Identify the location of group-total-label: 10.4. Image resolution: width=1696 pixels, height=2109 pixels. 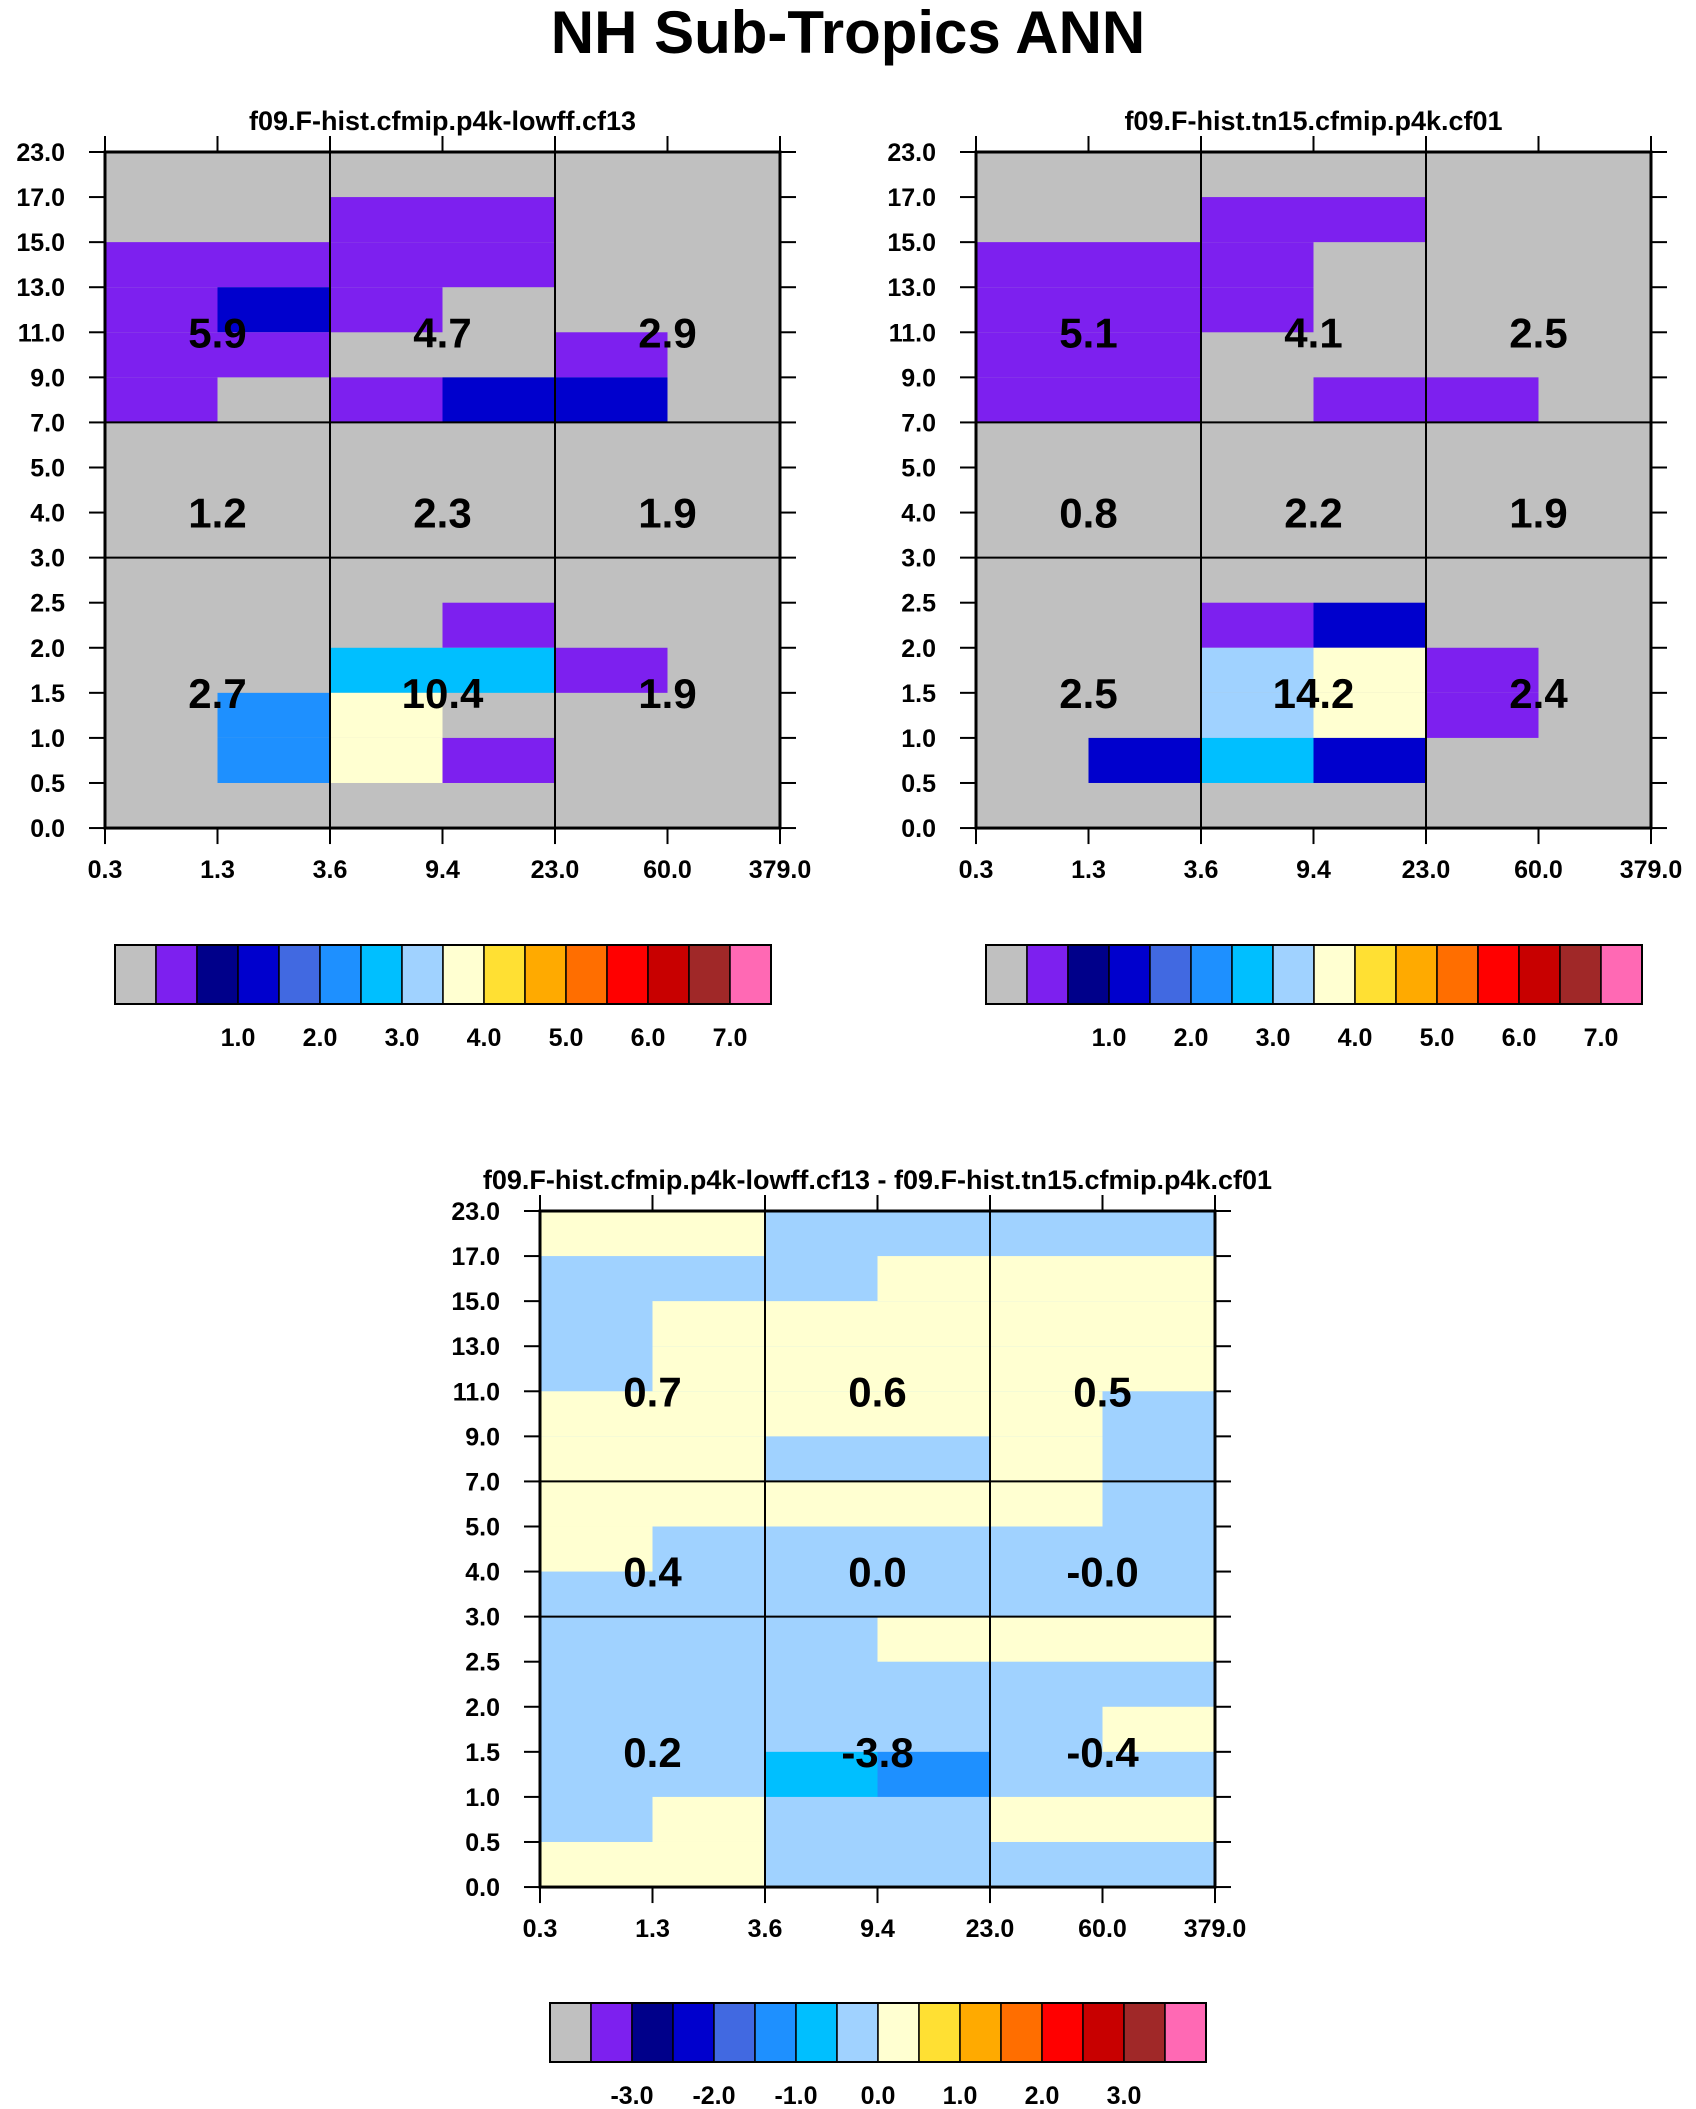
(443, 693).